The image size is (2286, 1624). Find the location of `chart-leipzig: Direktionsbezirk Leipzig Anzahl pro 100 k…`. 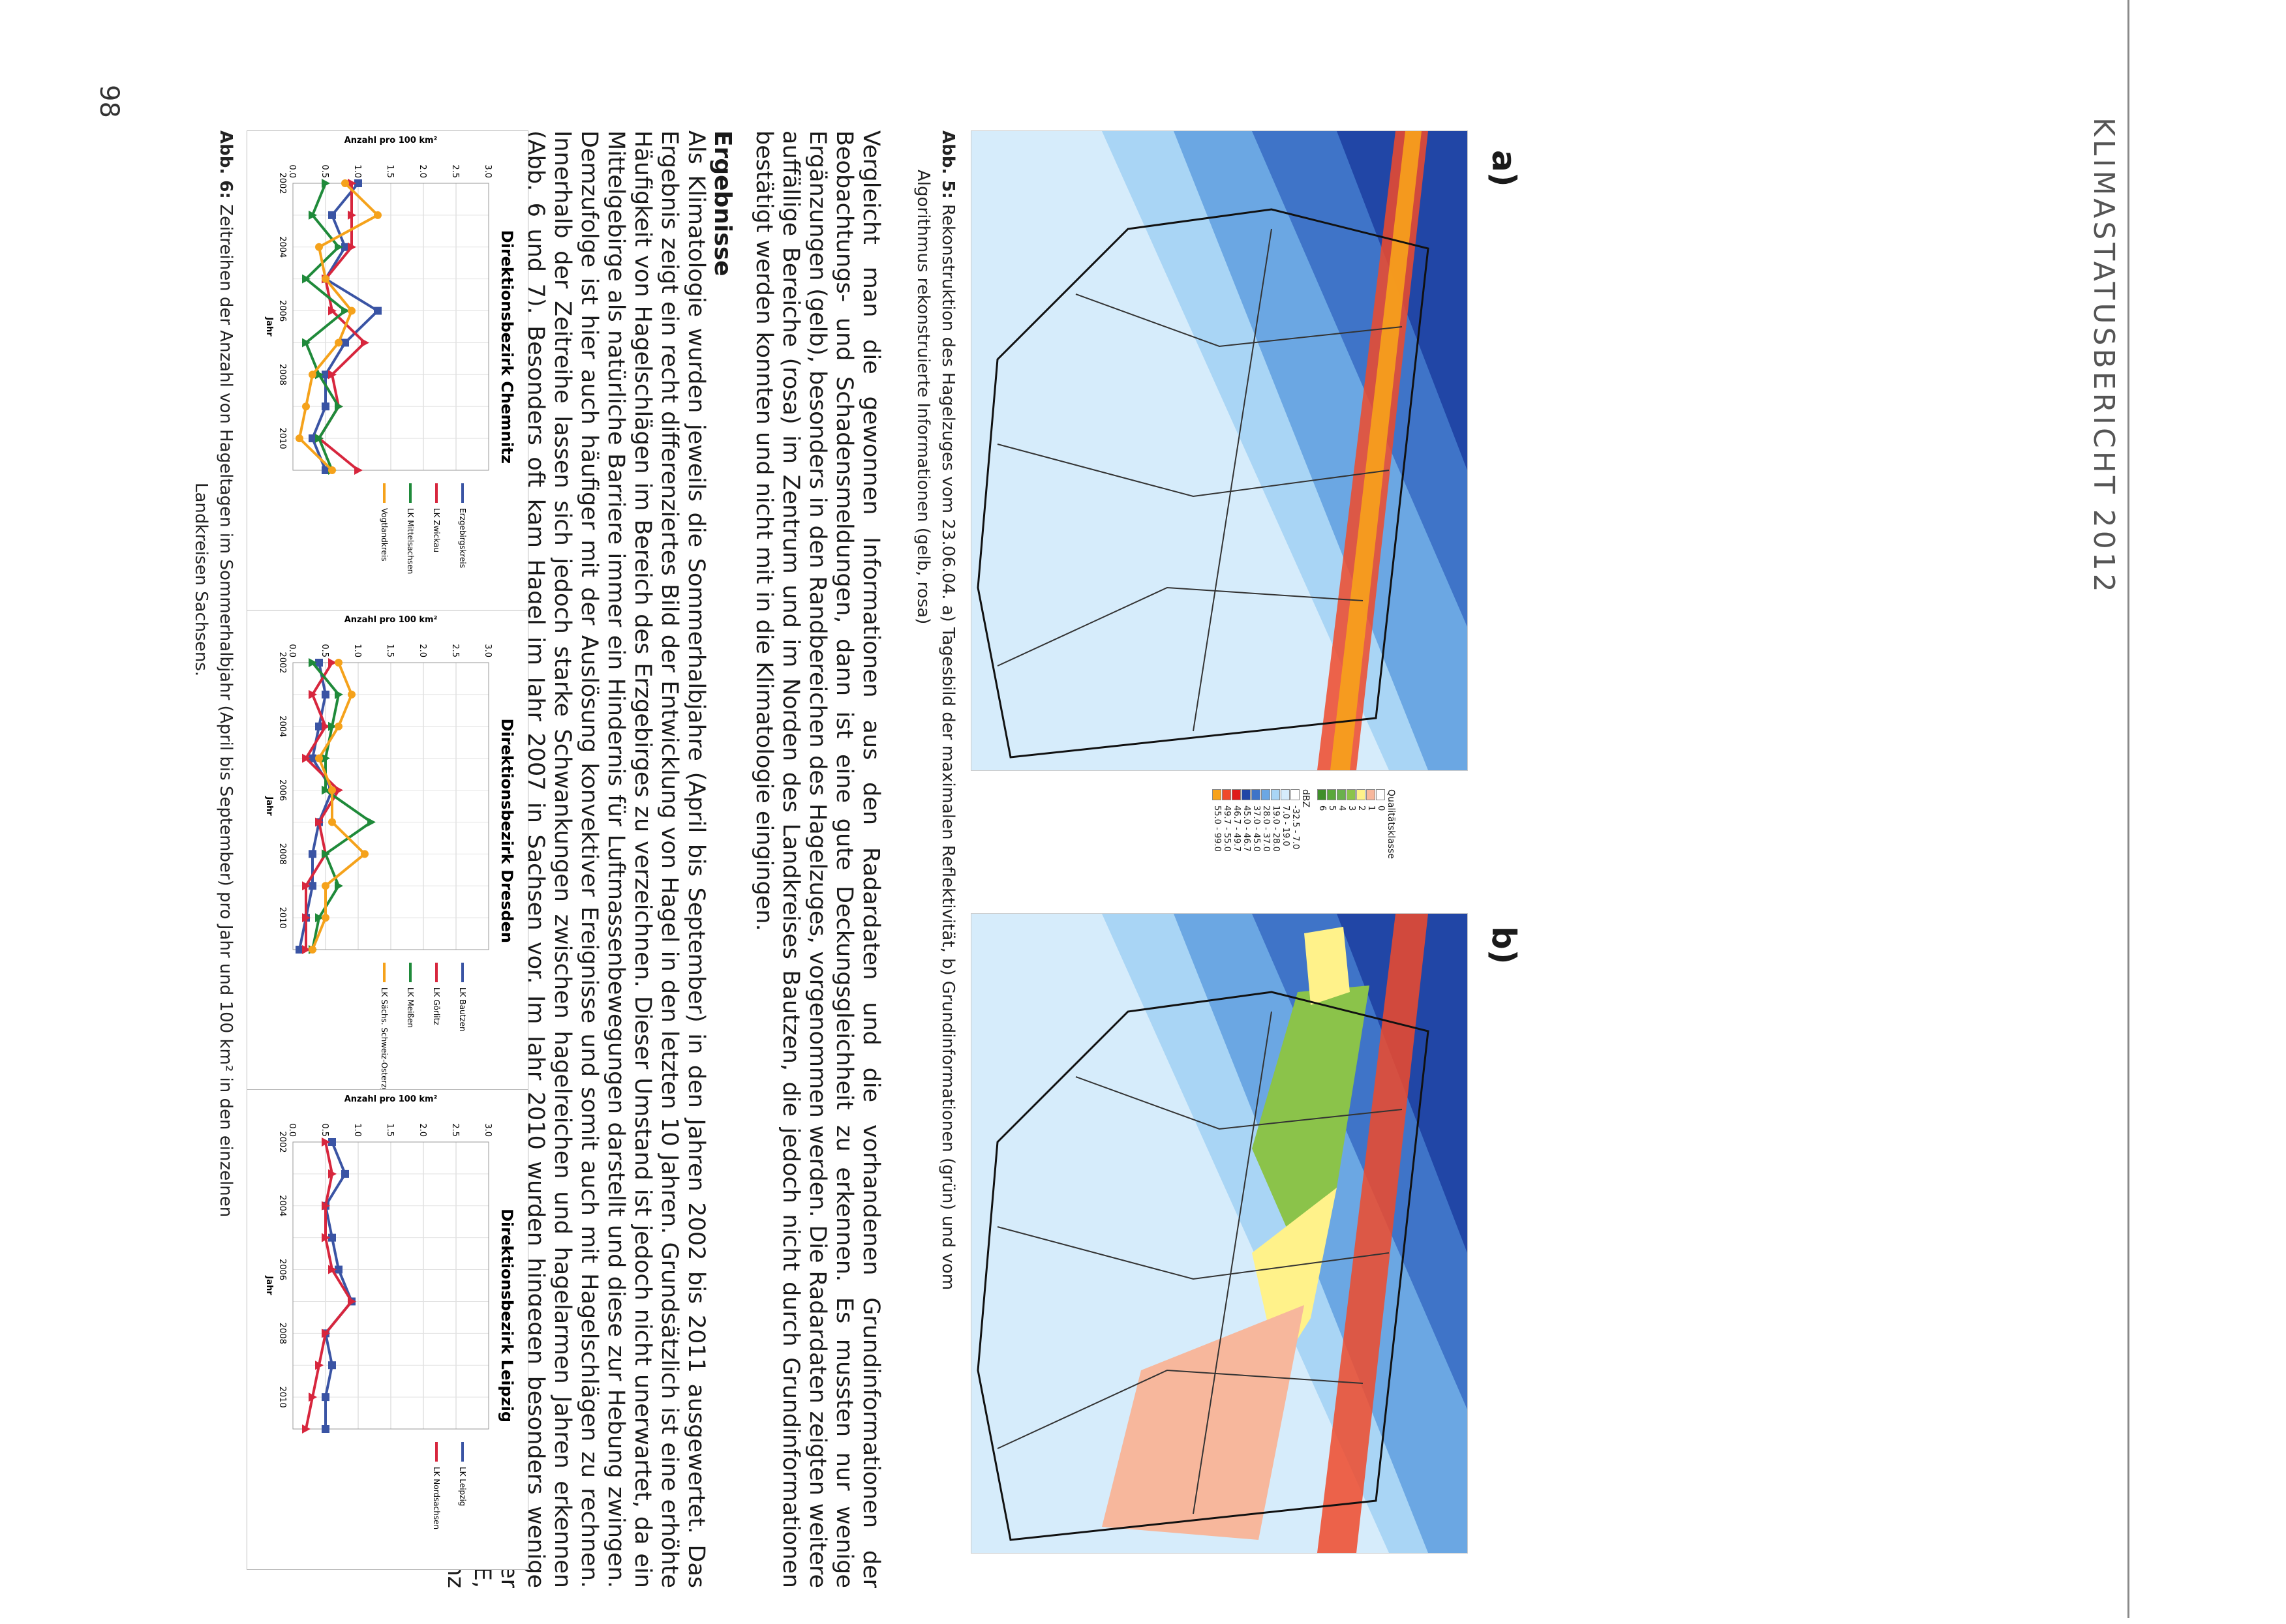

chart-leipzig: Direktionsbezirk Leipzig Anzahl pro 100 k… is located at coordinates (387, 1329).